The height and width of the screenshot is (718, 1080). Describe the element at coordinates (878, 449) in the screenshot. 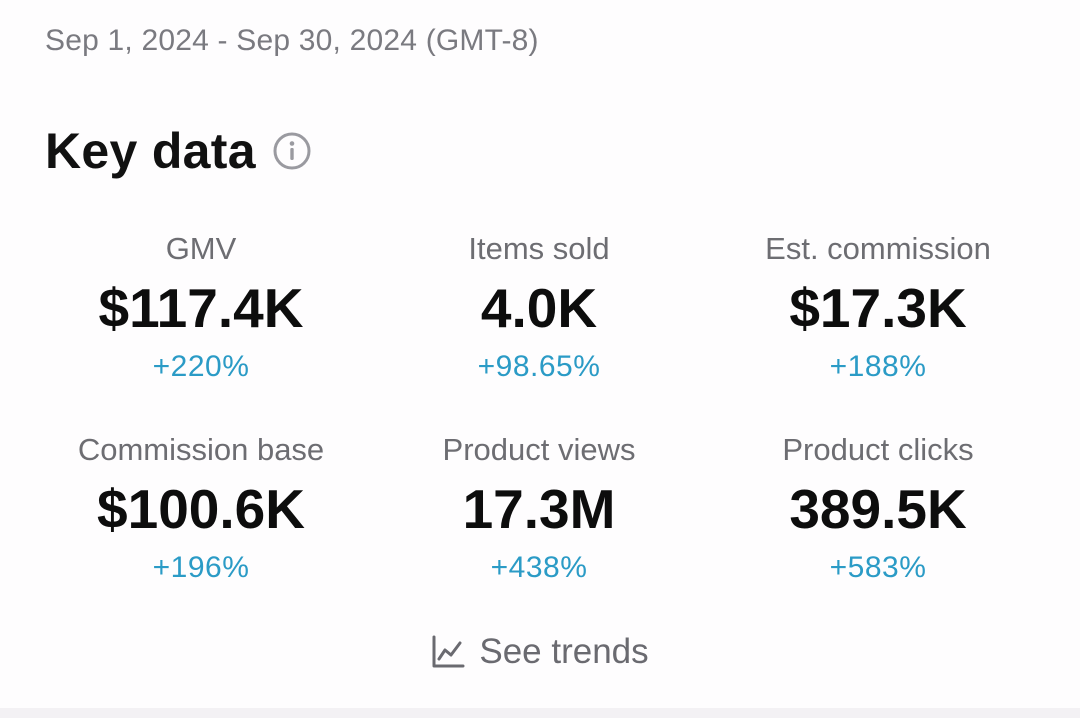

I see `metric-label: Product clicks` at that location.